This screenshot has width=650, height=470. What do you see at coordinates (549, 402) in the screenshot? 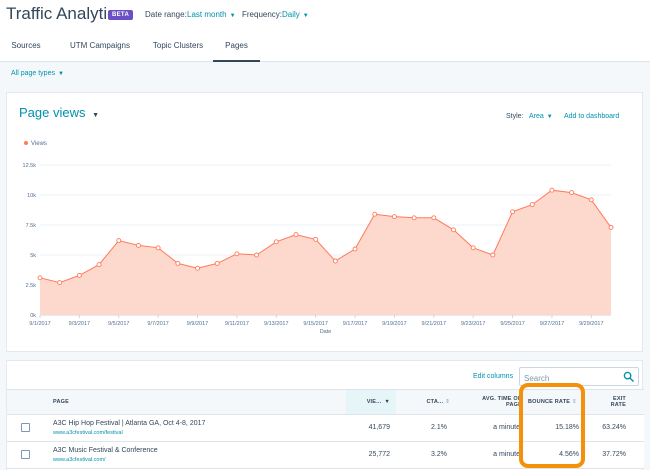
I see `column-header-bounce-rate-label: BOUNCE RATE` at bounding box center [549, 402].